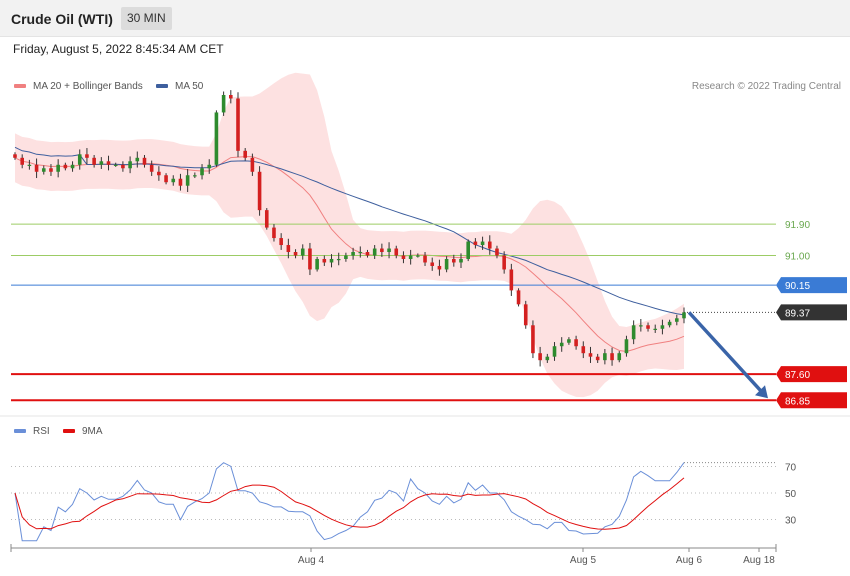  I want to click on ma20-swatch-icon, so click(20, 86).